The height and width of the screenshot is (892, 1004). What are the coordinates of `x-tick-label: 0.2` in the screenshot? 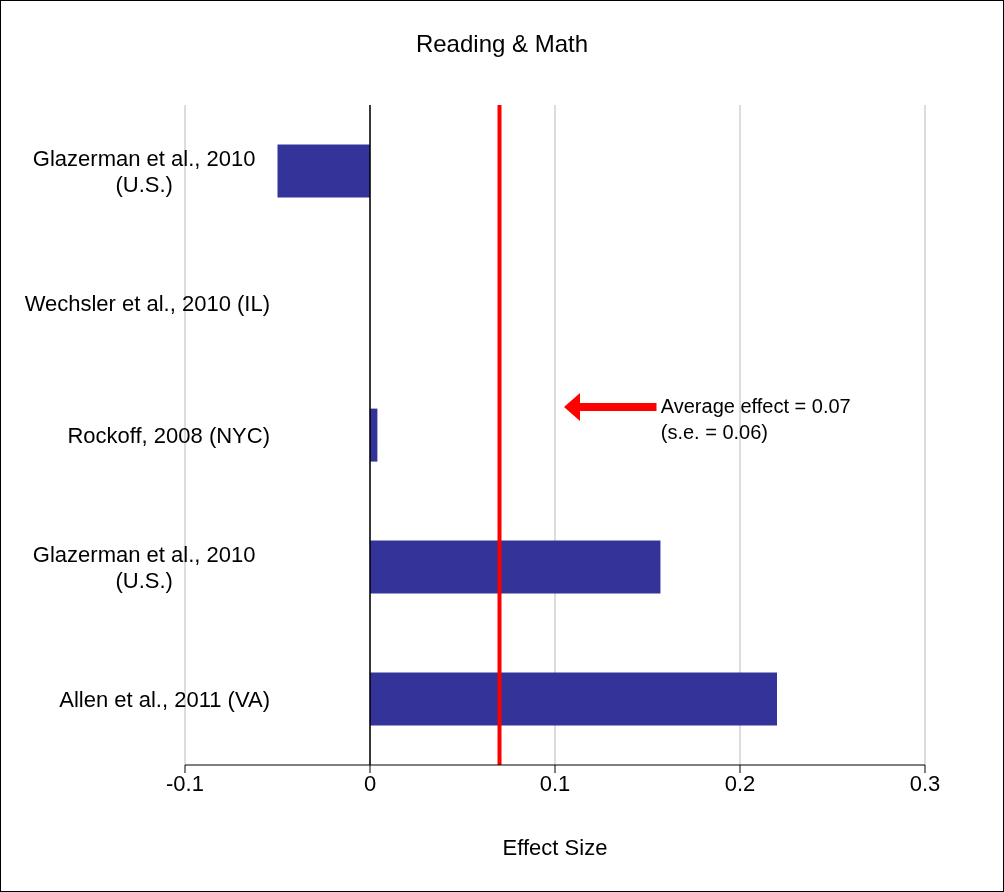 It's located at (740, 783).